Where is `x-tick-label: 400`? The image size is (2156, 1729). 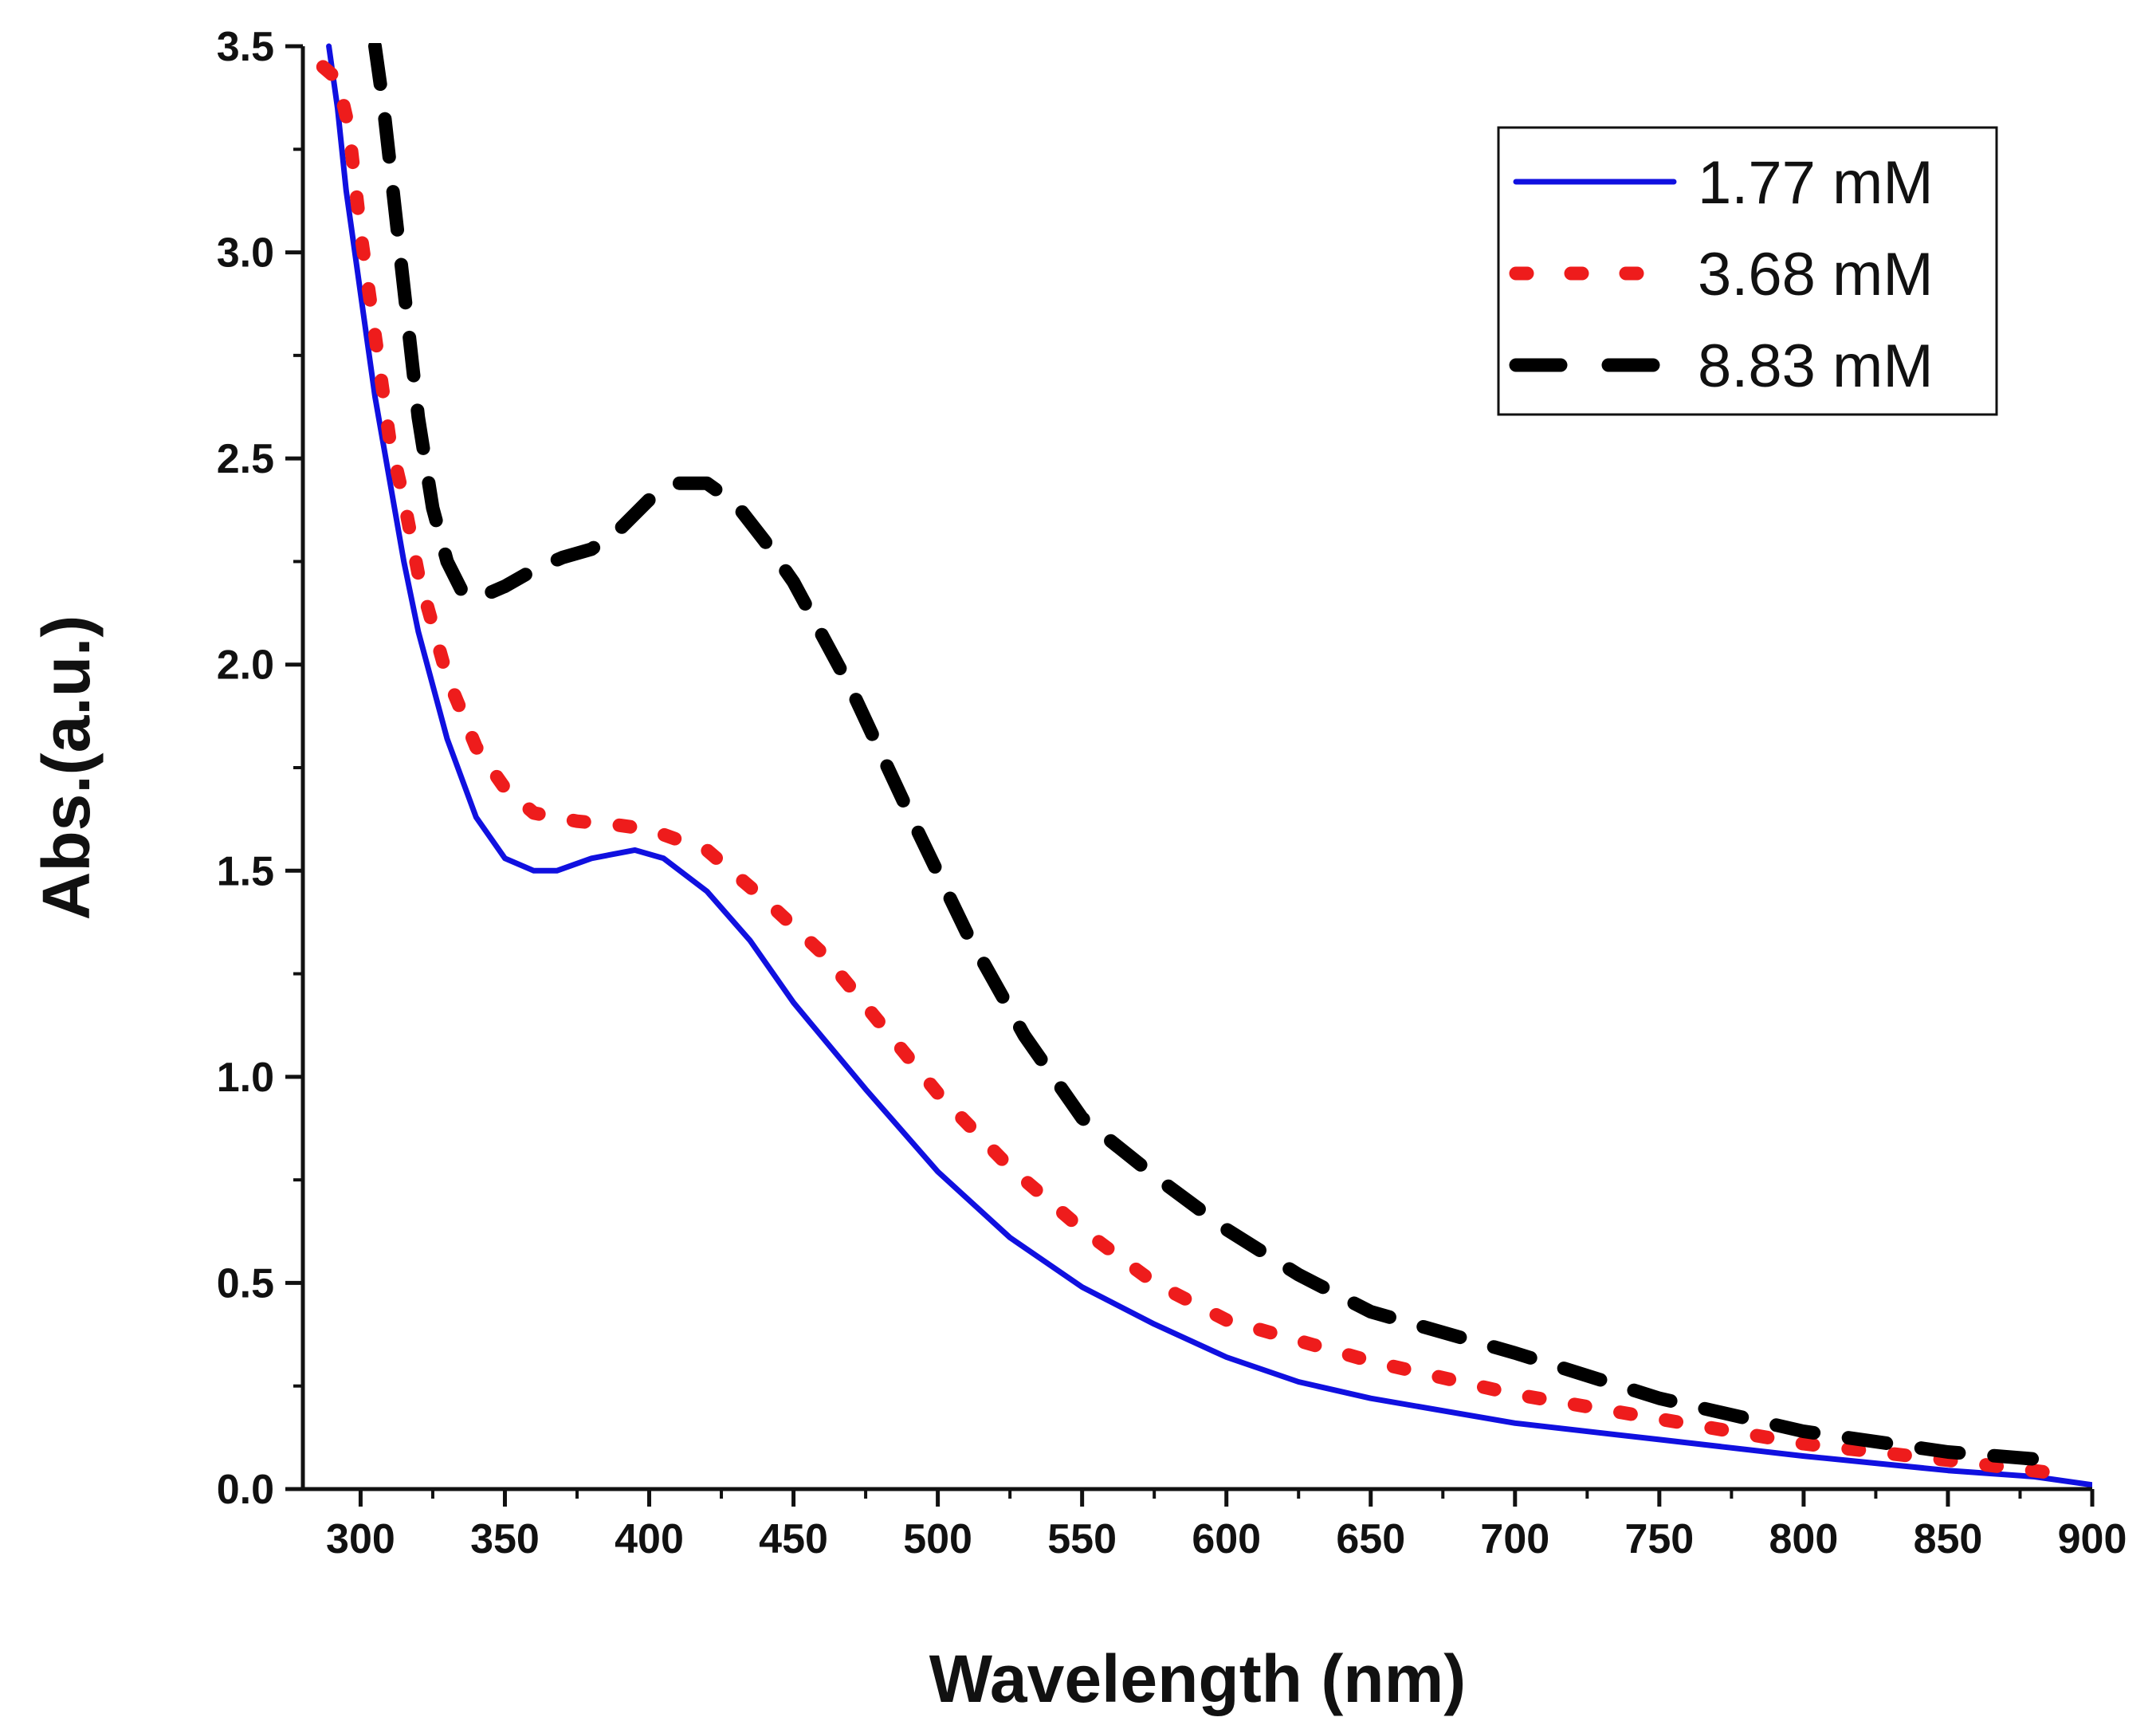 x-tick-label: 400 is located at coordinates (649, 1539).